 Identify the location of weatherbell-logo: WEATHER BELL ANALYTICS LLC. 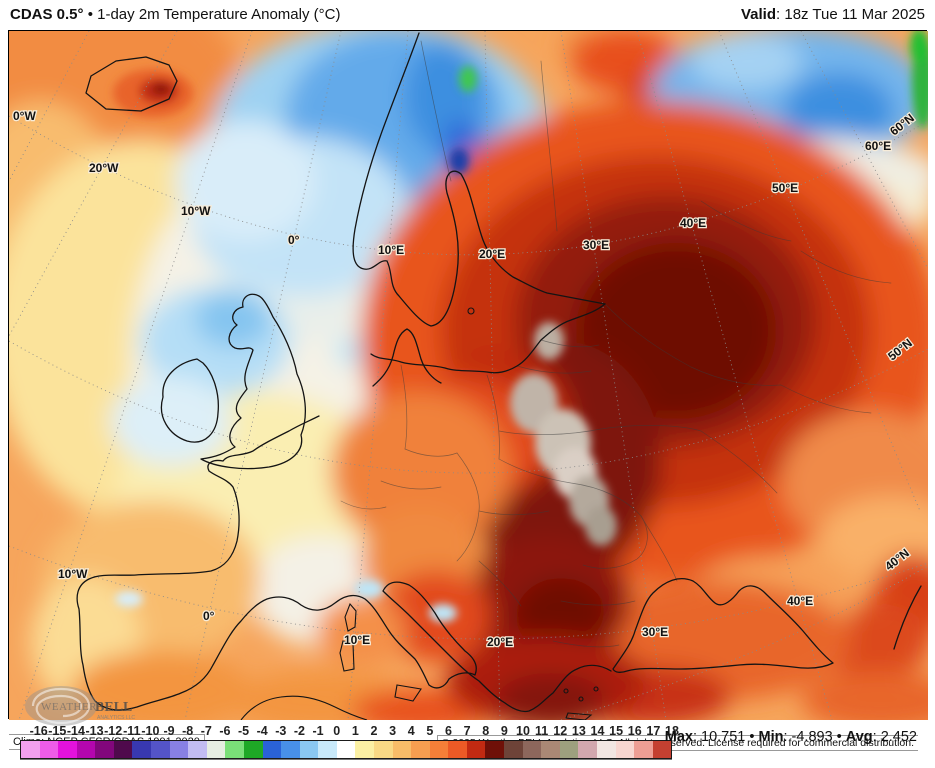
(88, 706).